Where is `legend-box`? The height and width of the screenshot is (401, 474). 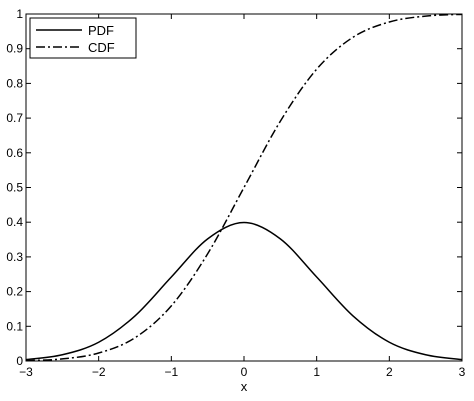 legend-box is located at coordinates (83, 38).